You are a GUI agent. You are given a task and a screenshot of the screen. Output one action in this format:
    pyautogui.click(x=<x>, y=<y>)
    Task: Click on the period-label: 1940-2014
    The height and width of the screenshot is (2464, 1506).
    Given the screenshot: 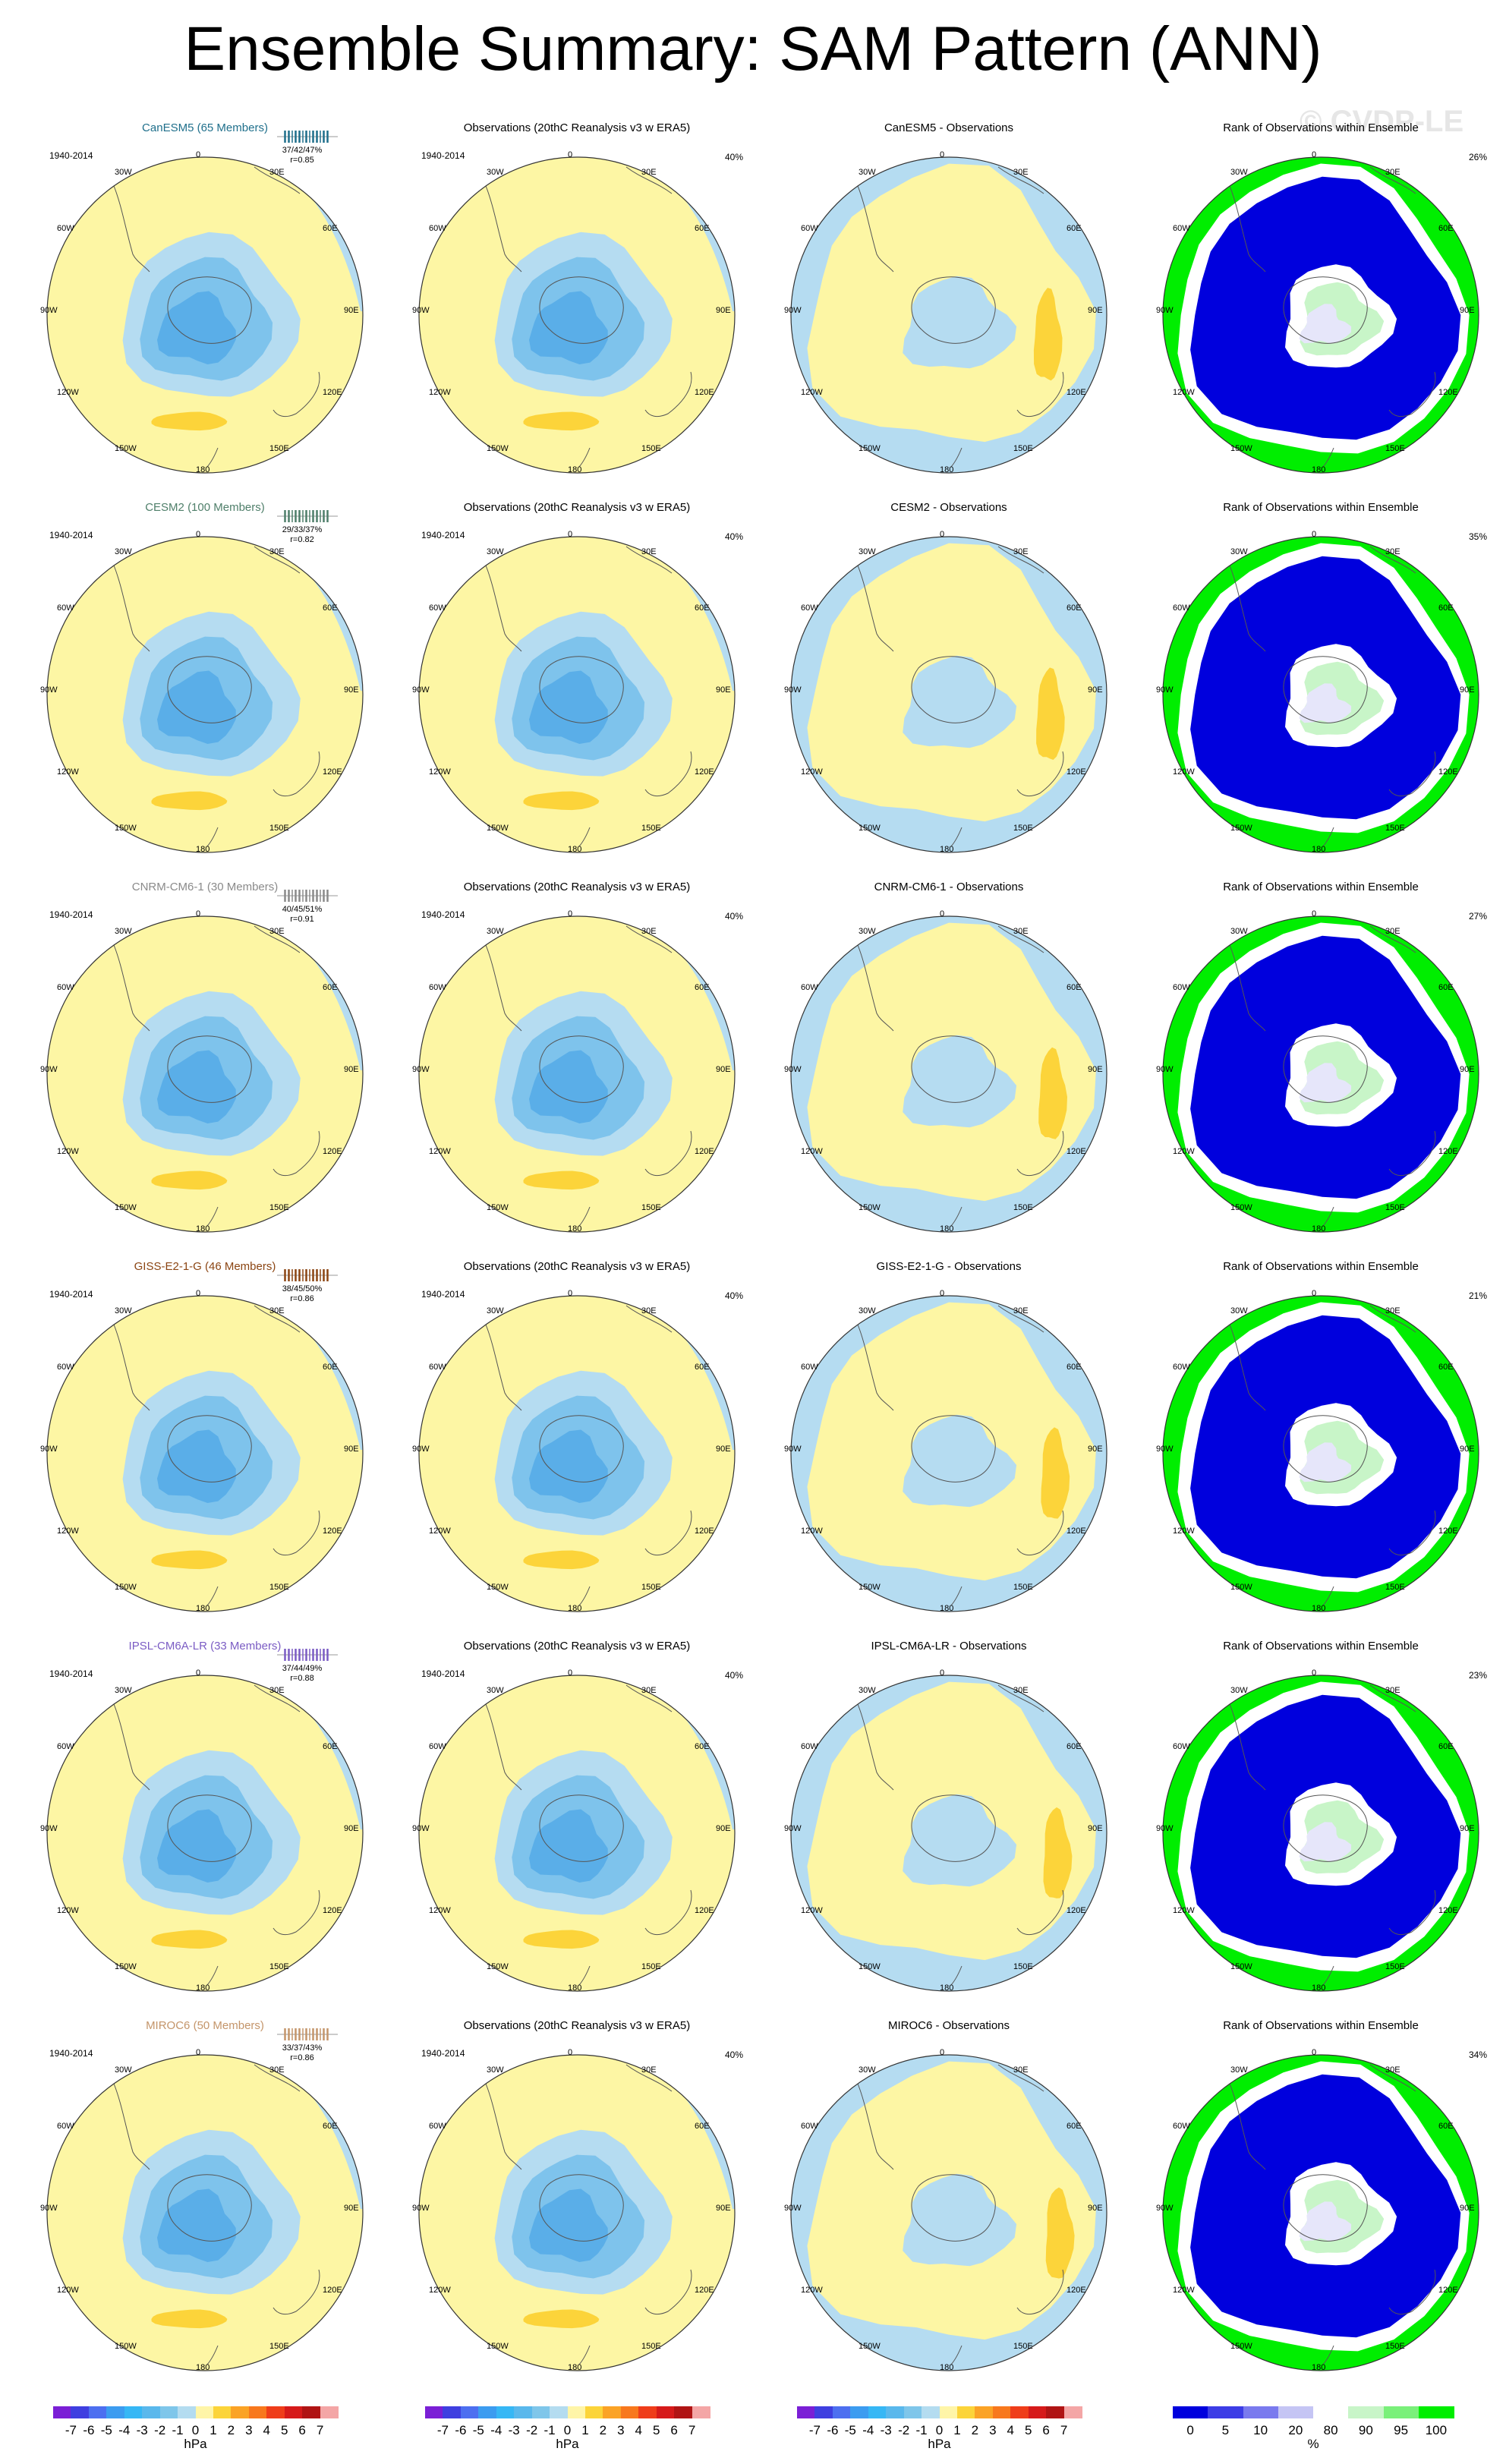 What is the action you would take?
    pyautogui.click(x=443, y=2053)
    